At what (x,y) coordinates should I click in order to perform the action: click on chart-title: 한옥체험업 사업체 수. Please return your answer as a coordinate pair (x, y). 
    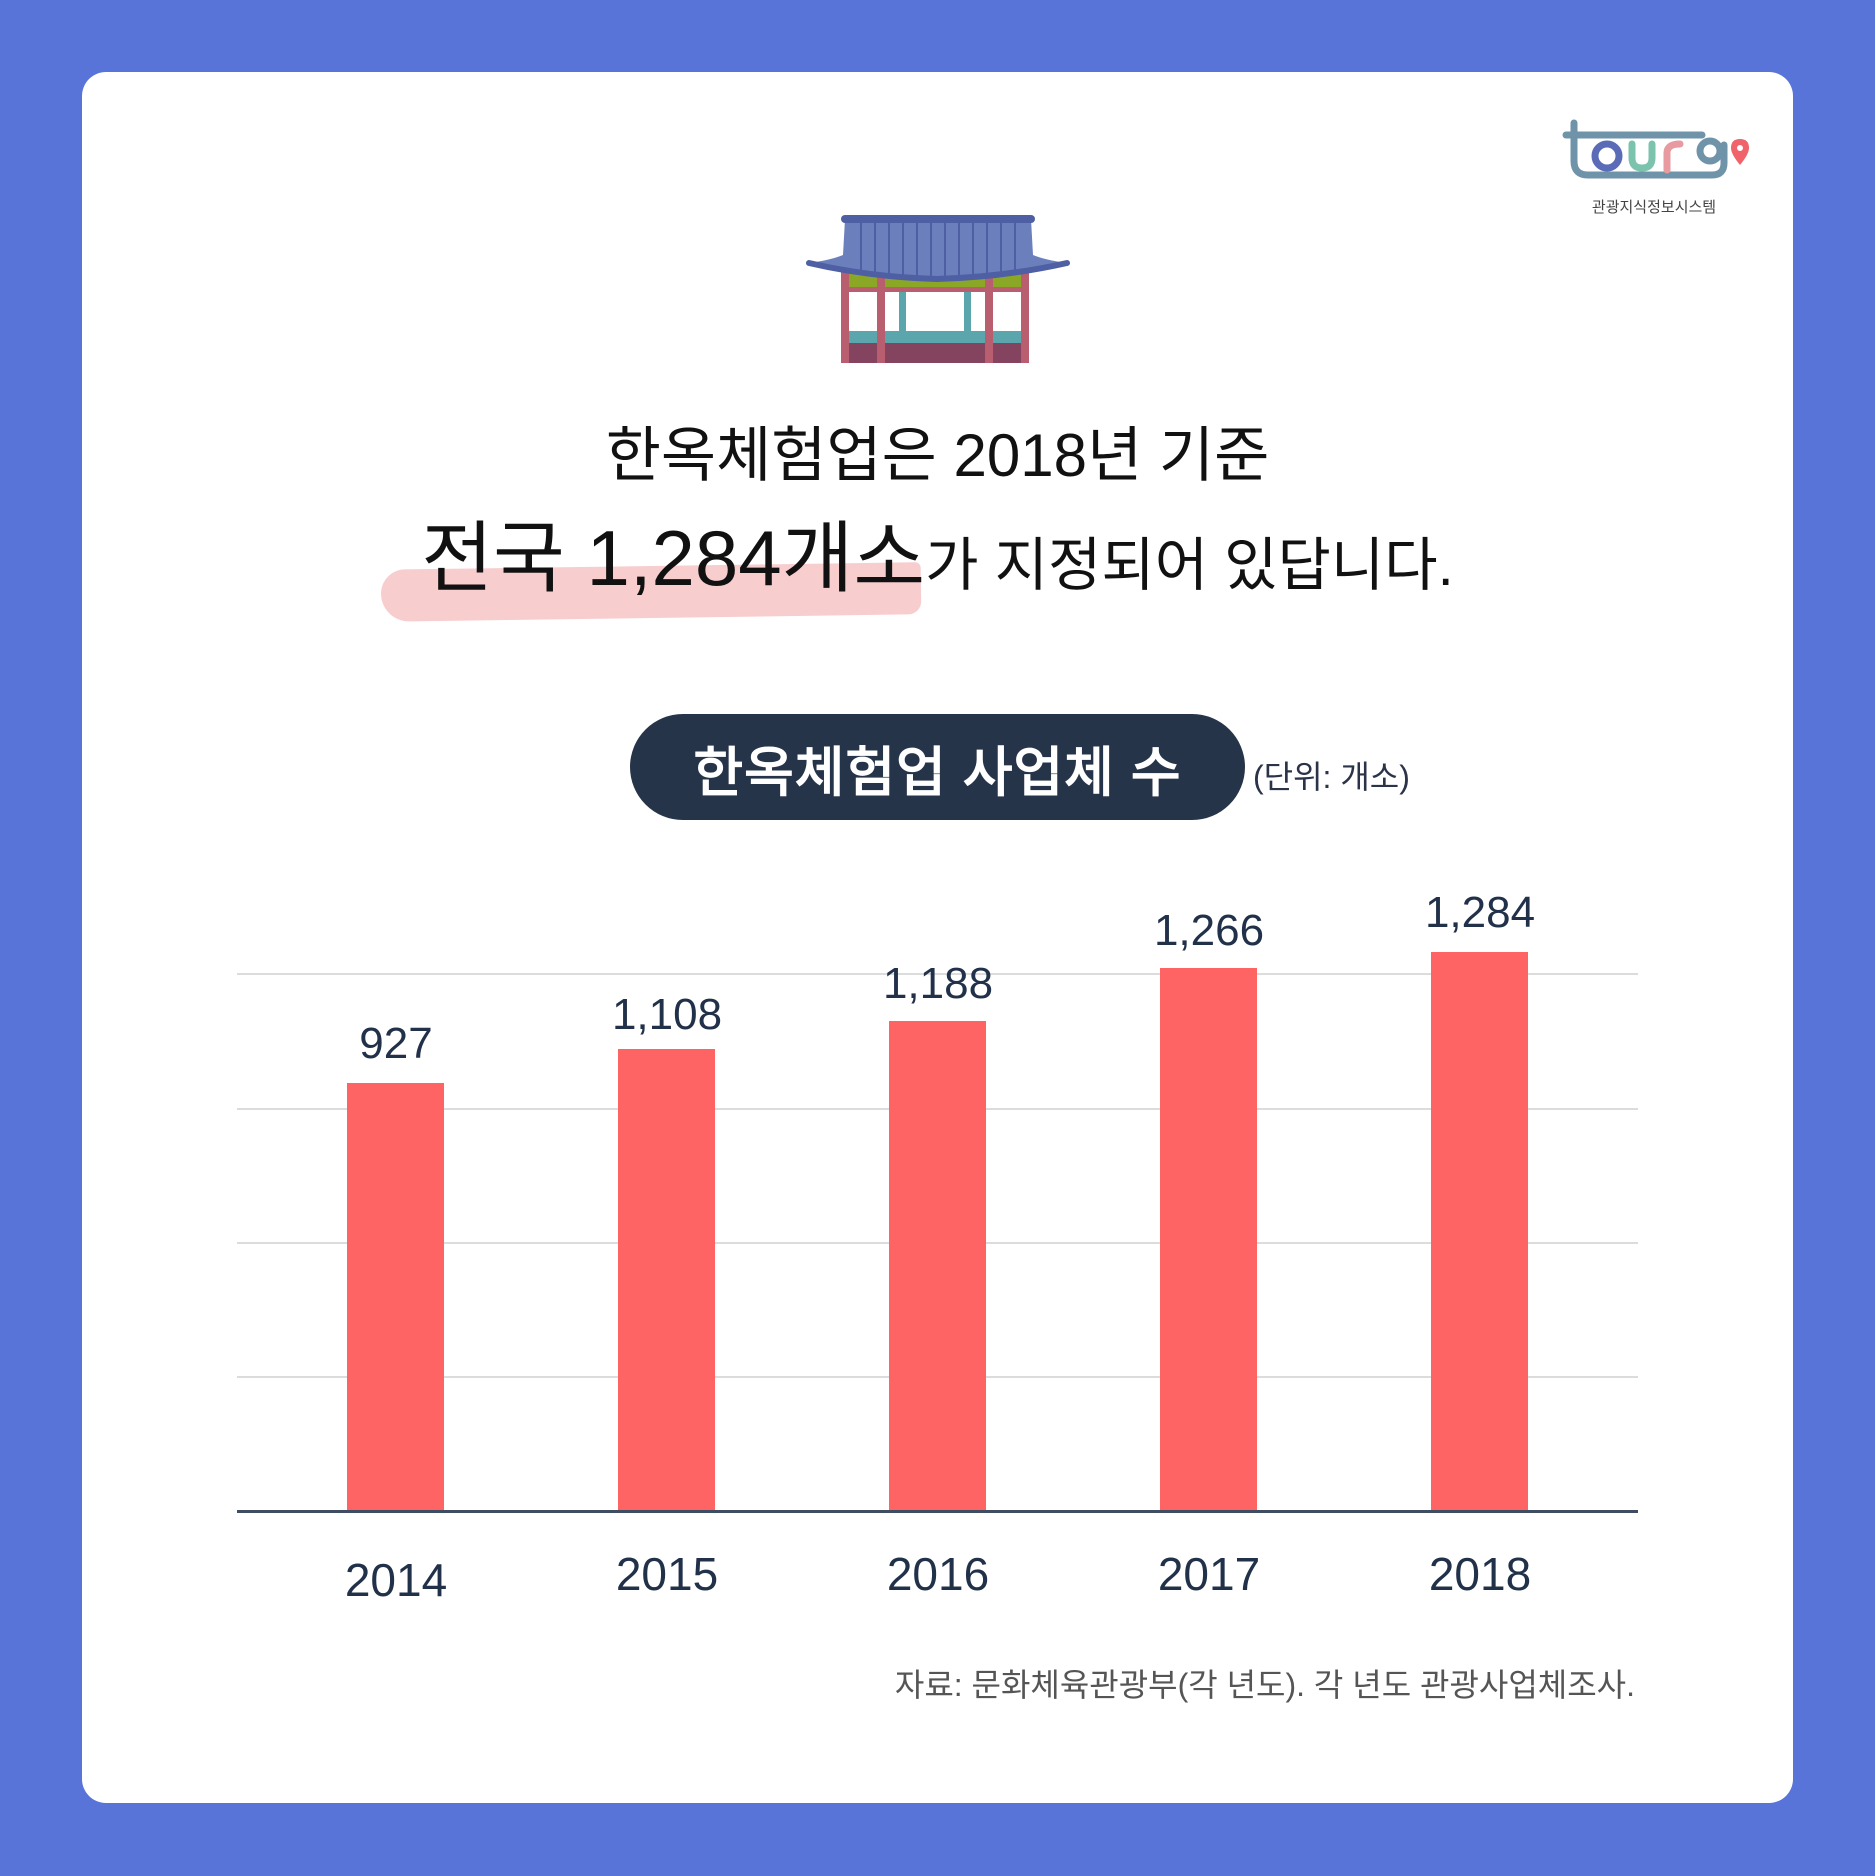
    Looking at the image, I should click on (937, 772).